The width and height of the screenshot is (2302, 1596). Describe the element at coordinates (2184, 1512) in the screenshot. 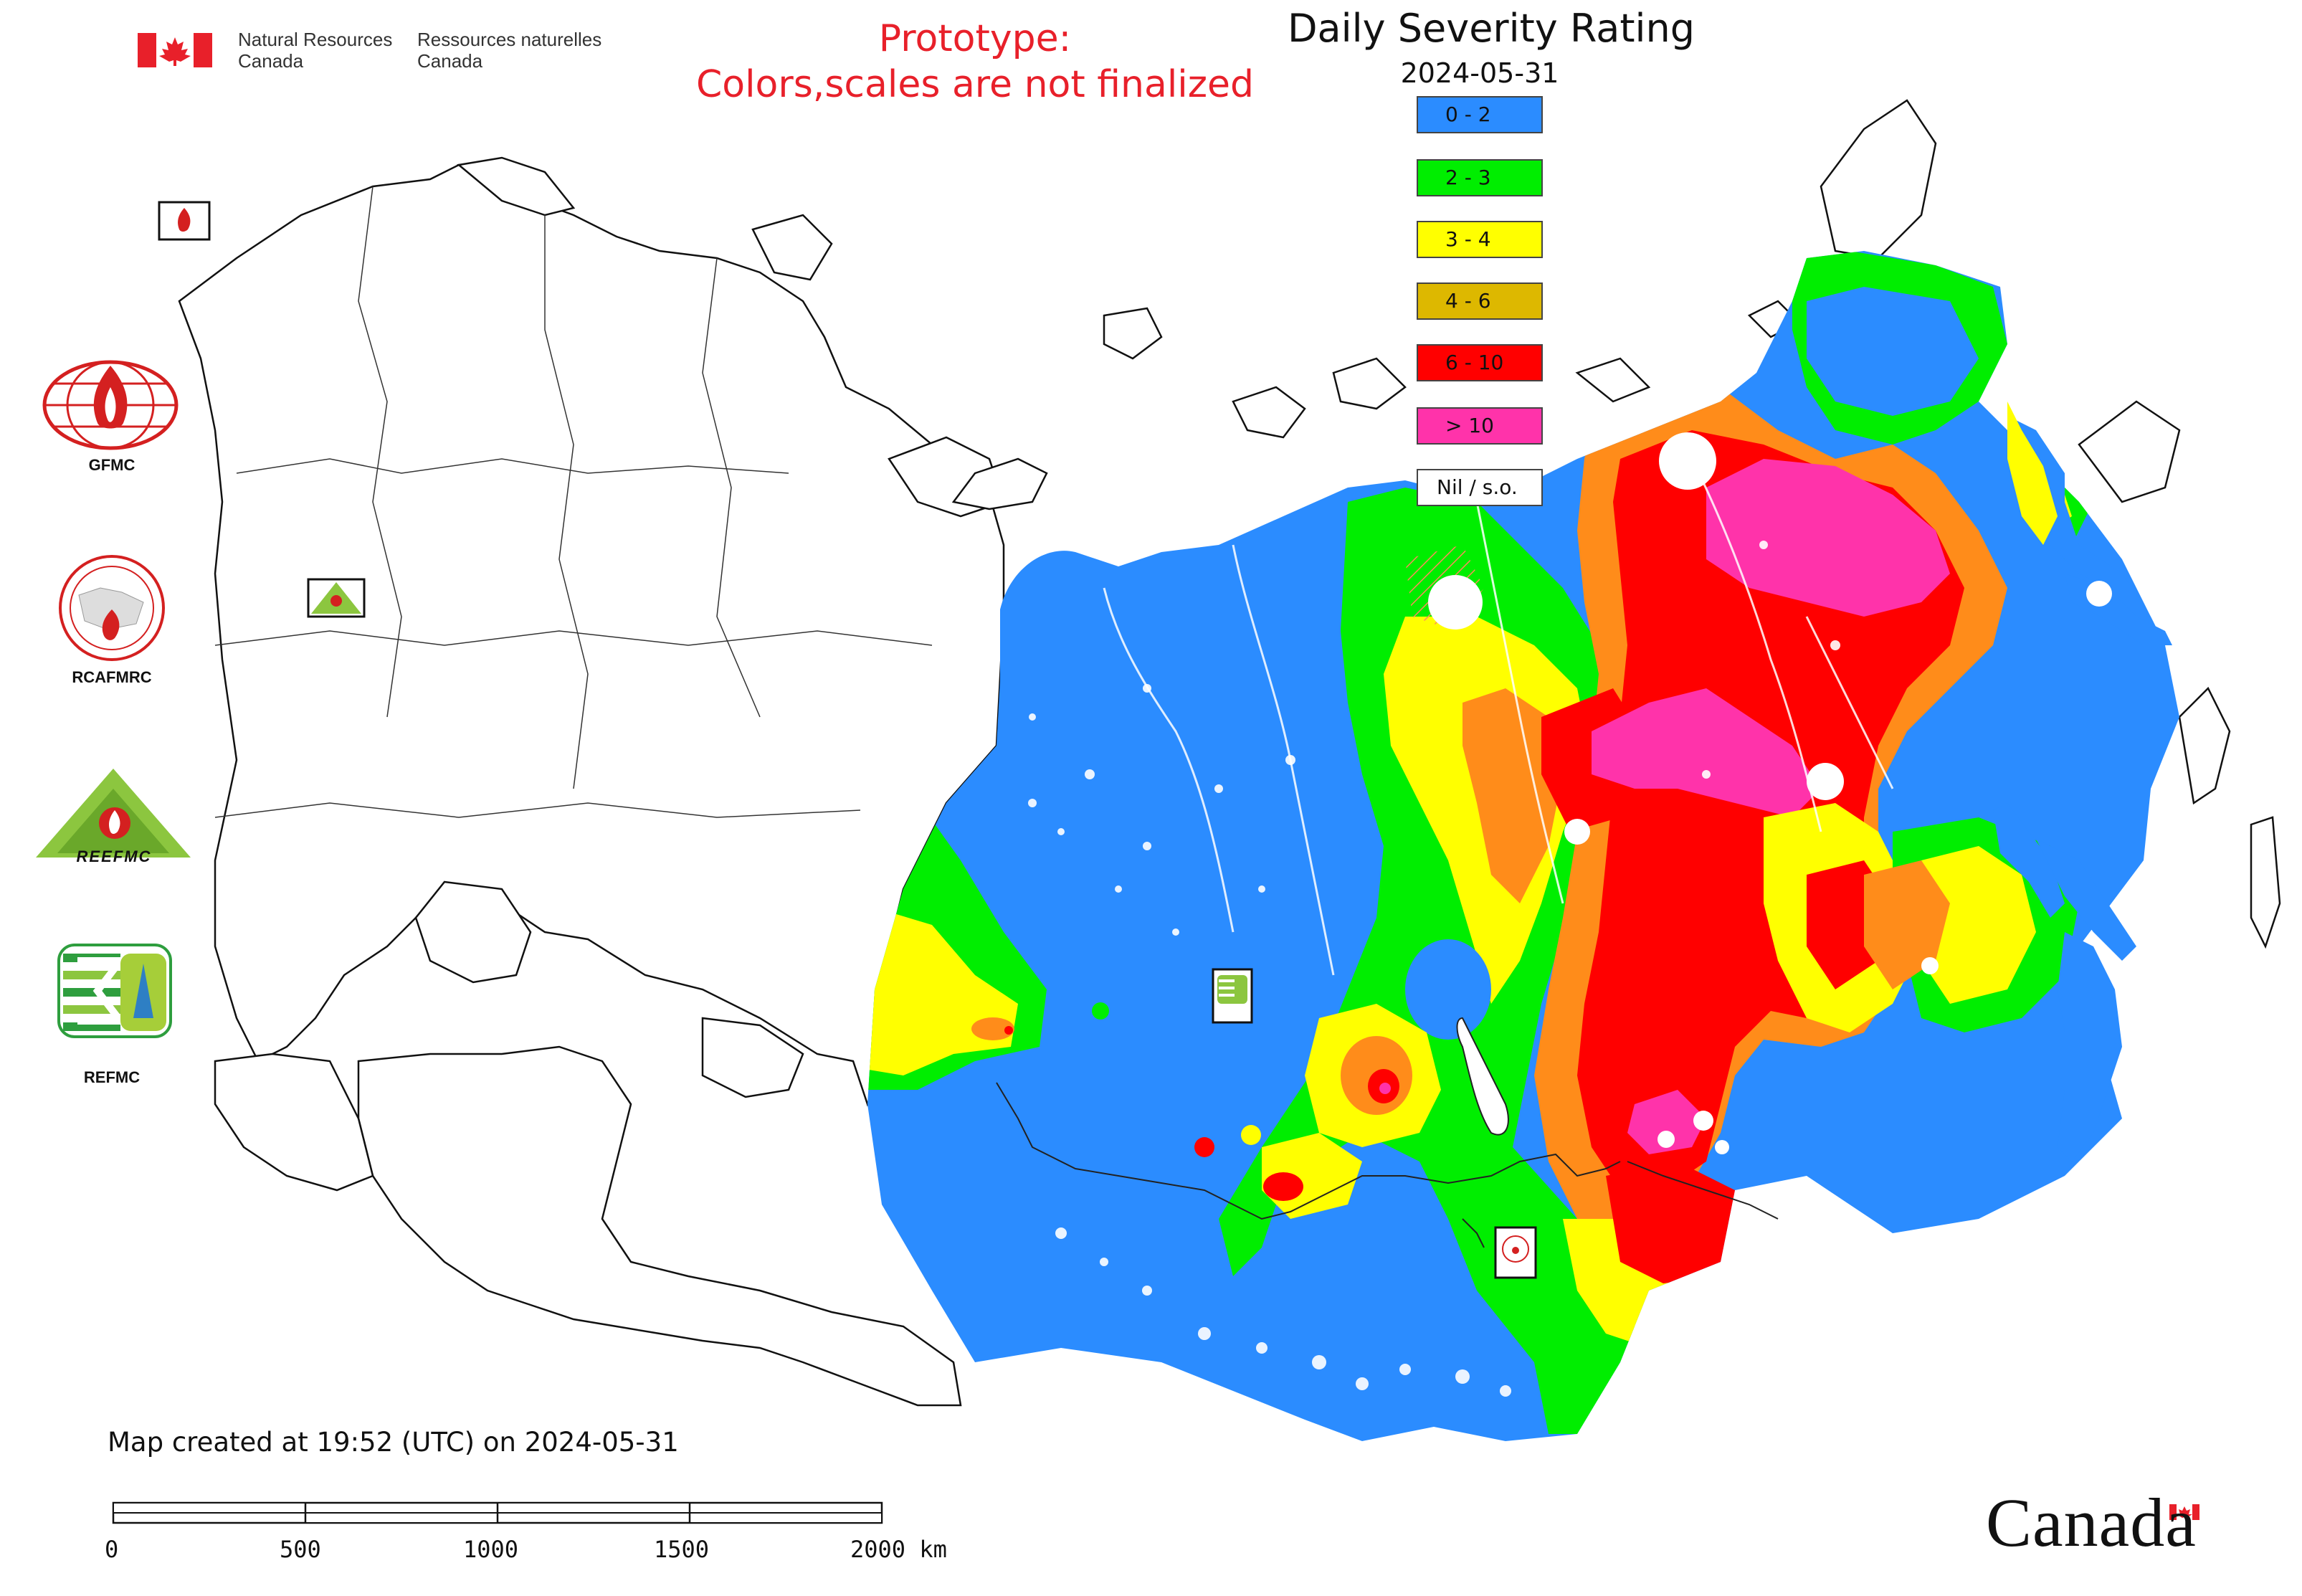

I see `canada-wordmark-flag-icon` at that location.